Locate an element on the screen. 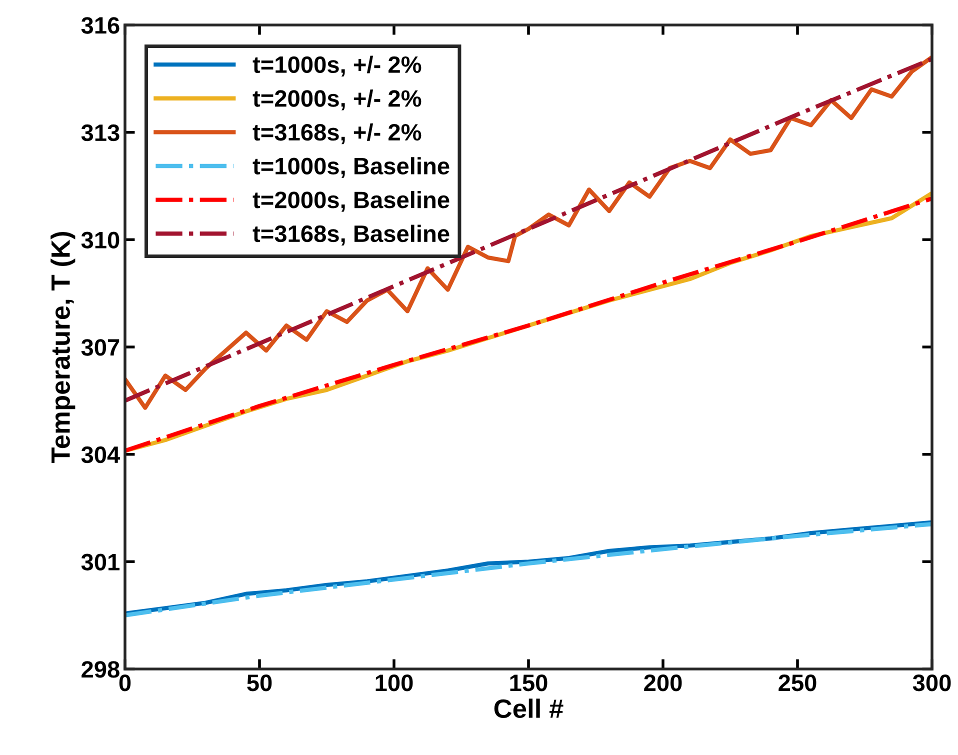  x-tick-label: 50 is located at coordinates (259, 683).